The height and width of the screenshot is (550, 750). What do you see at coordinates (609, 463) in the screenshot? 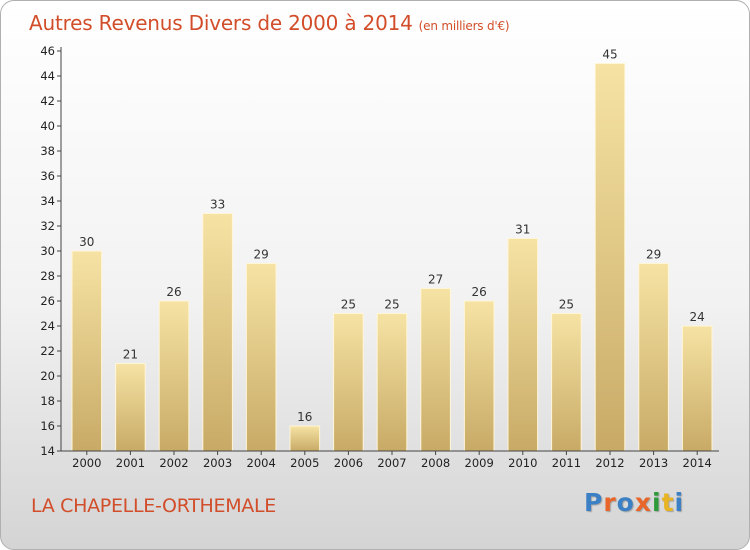
I see `x-tick-label: 2012` at bounding box center [609, 463].